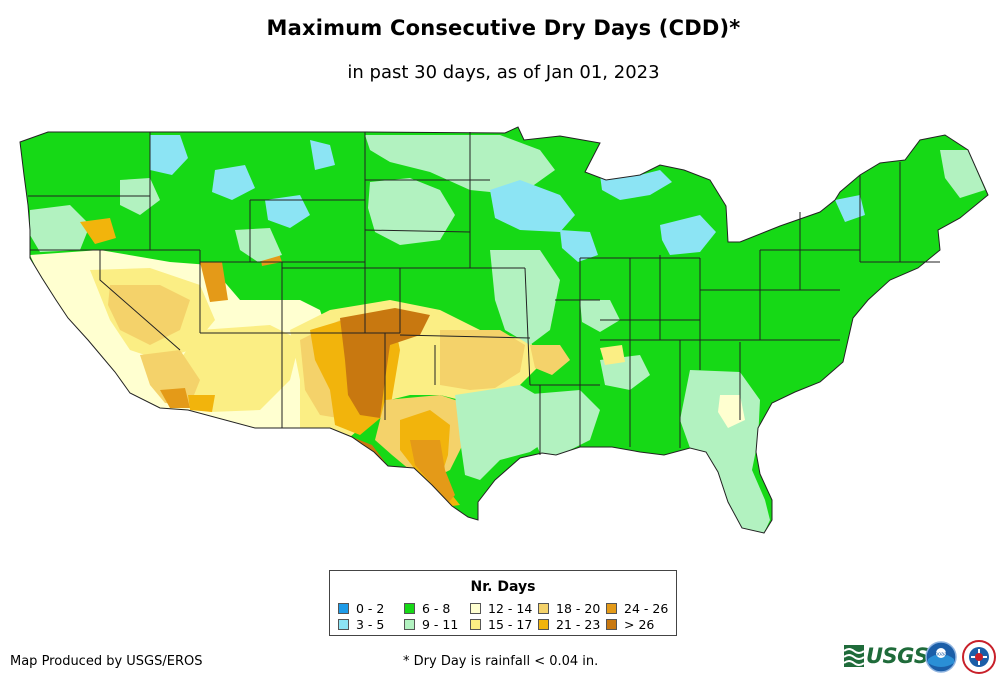 The width and height of the screenshot is (1007, 691). What do you see at coordinates (569, 609) in the screenshot?
I see `legend-item: 18 - 20` at bounding box center [569, 609].